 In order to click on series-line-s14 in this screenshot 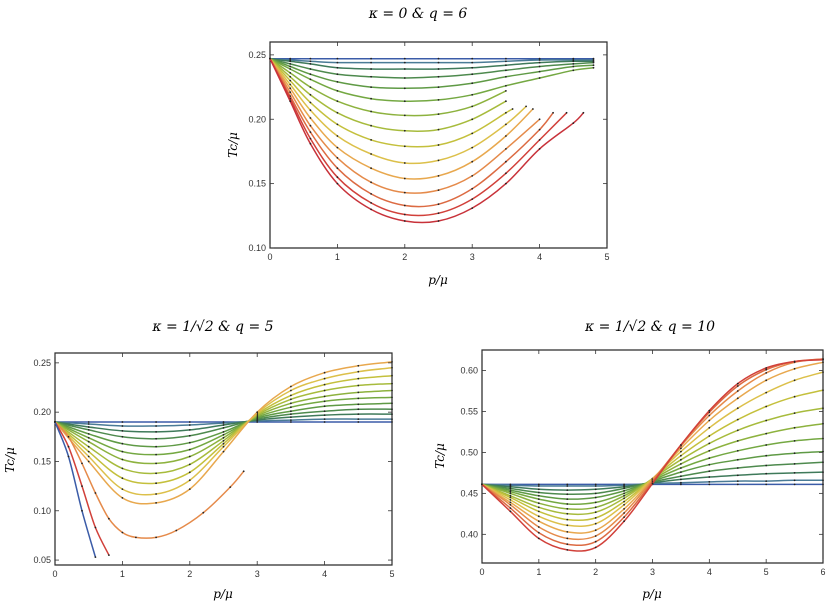, I will do `click(75, 489)`.